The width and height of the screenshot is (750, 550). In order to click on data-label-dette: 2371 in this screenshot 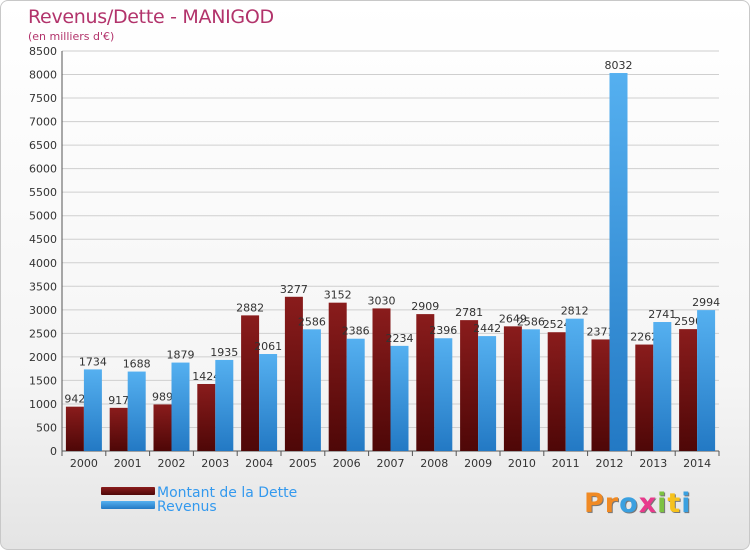, I will do `click(601, 331)`.